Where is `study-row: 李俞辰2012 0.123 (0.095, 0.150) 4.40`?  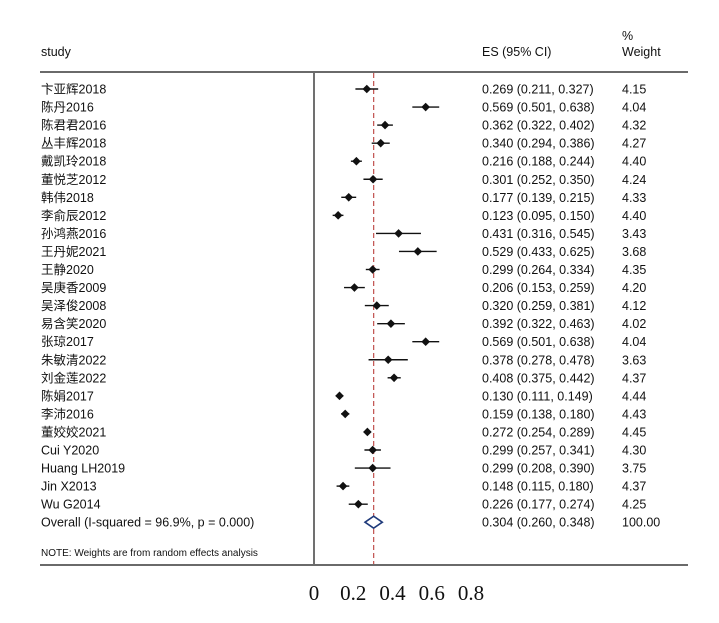 study-row: 李俞辰2012 0.123 (0.095, 0.150) 4.40 is located at coordinates (343, 215).